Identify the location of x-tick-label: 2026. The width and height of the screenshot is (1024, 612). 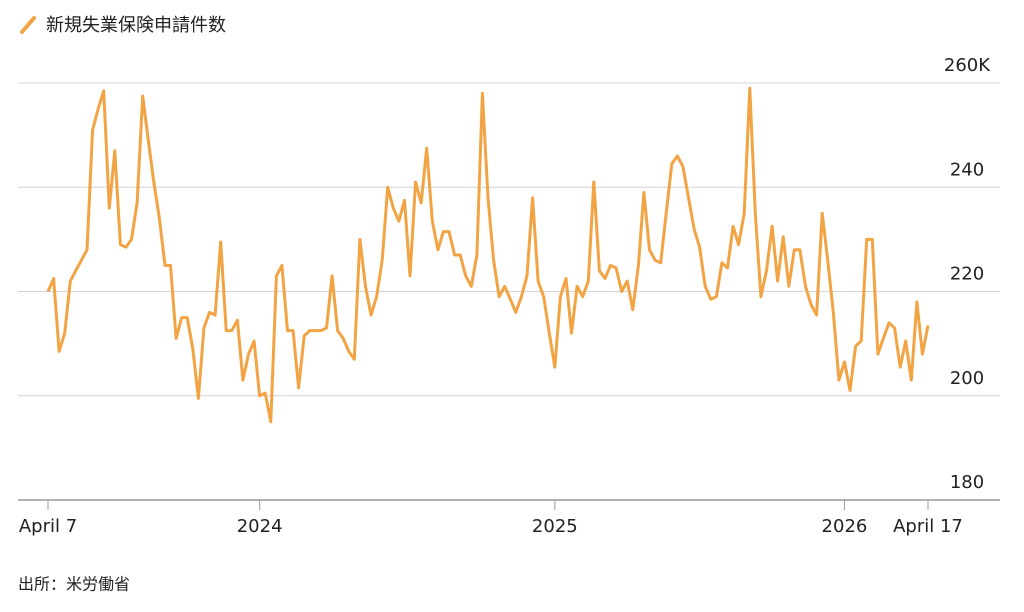
(845, 526).